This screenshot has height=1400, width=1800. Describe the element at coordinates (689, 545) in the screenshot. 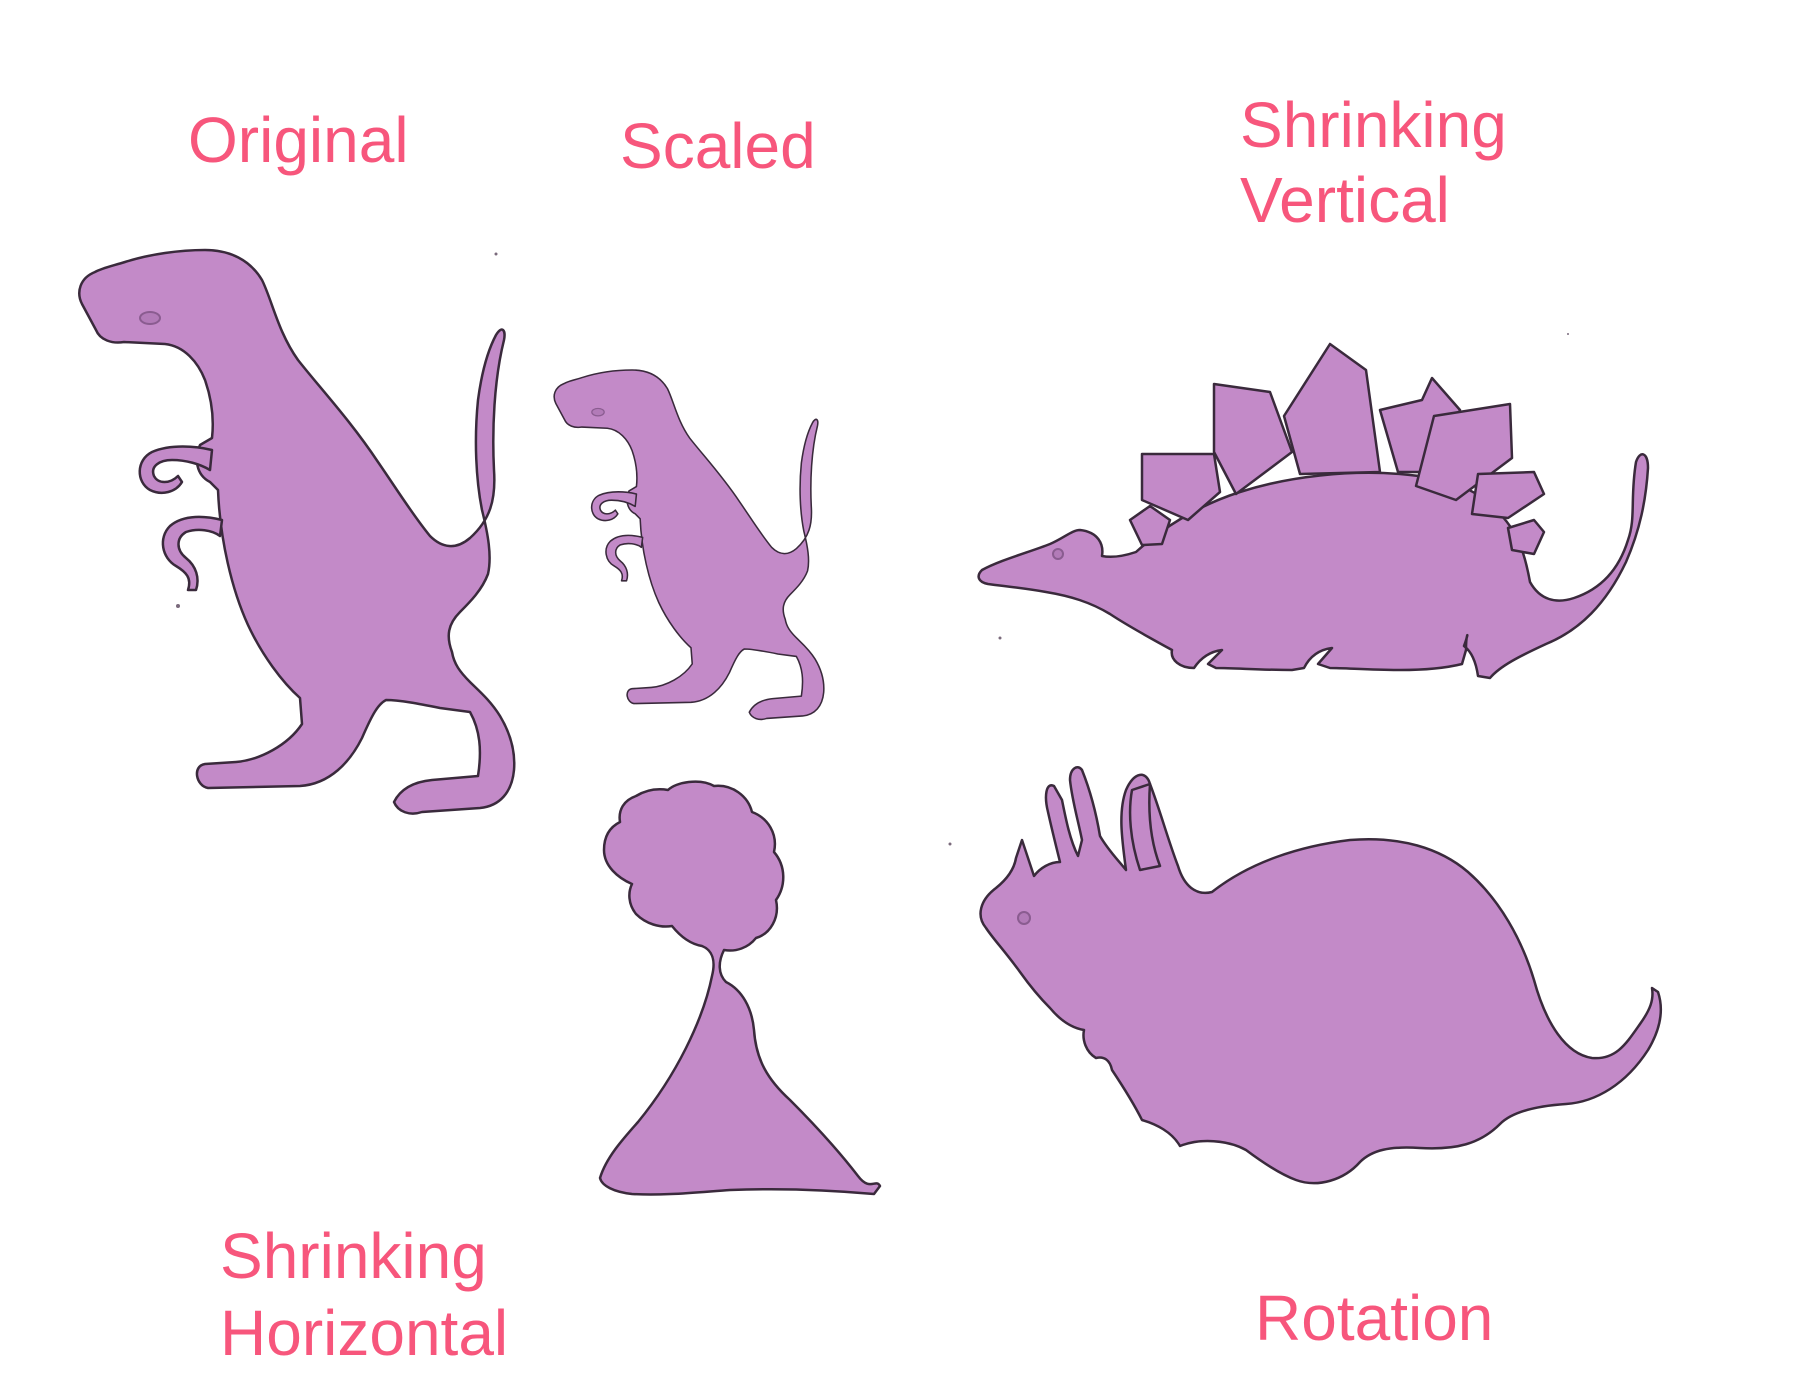

I see `trex-scaled-silhouette` at that location.